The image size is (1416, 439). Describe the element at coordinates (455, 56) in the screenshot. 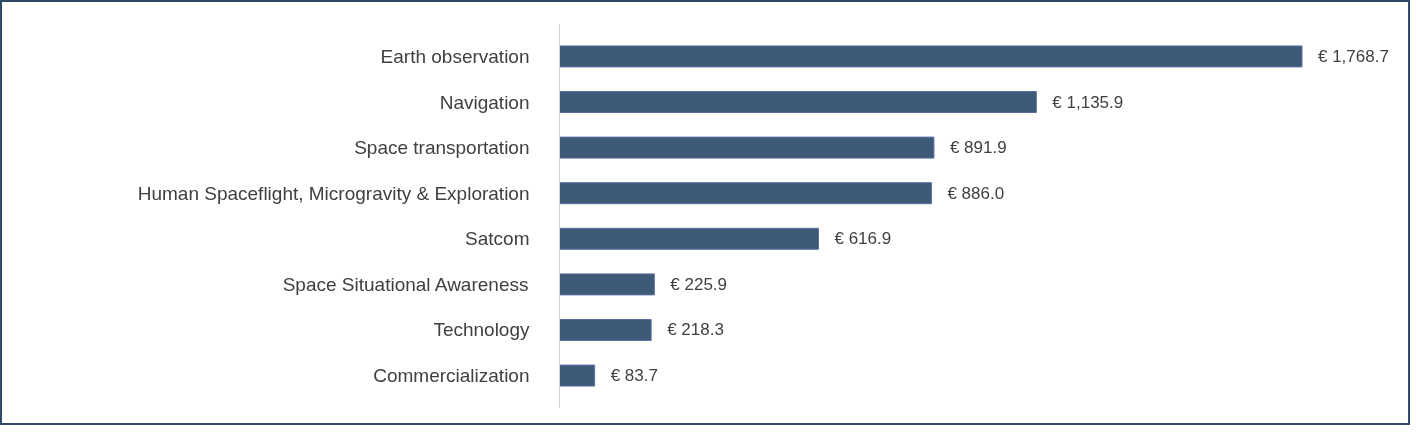

I see `y-tick-label: Earth observation` at that location.